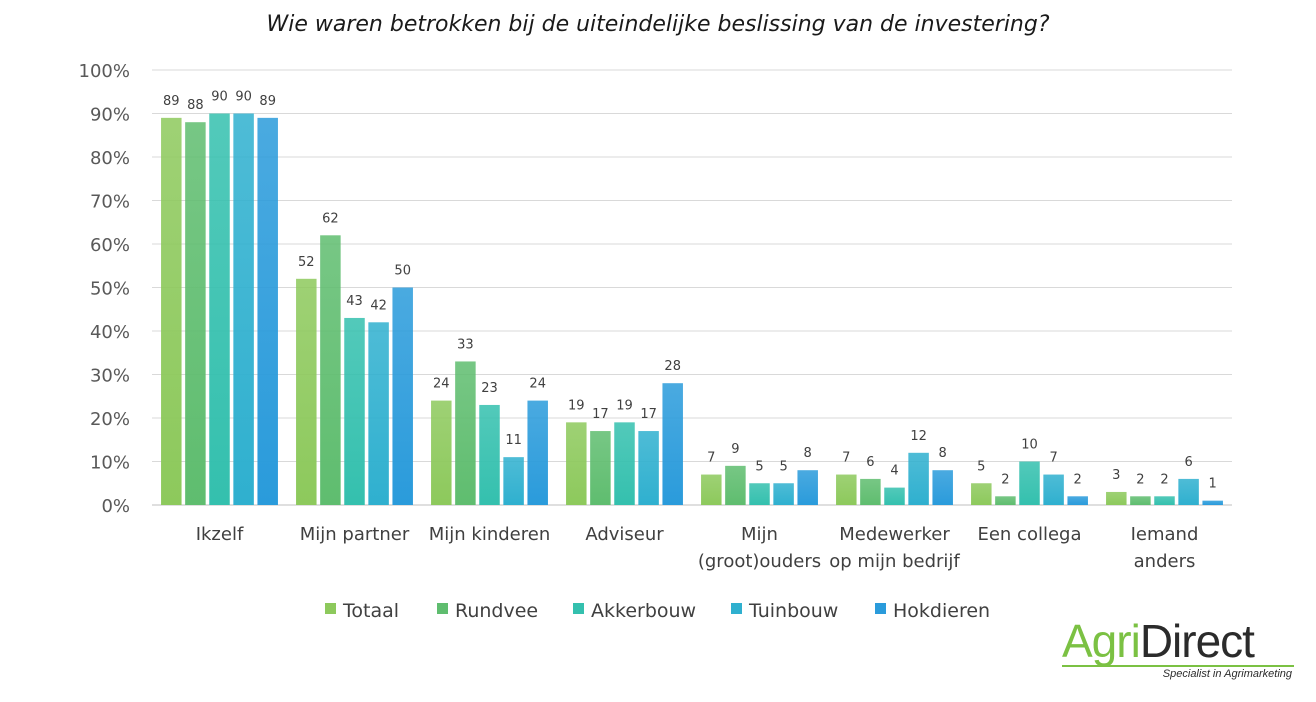 Image resolution: width=1316 pixels, height=702 pixels. I want to click on data-label: 62, so click(330, 218).